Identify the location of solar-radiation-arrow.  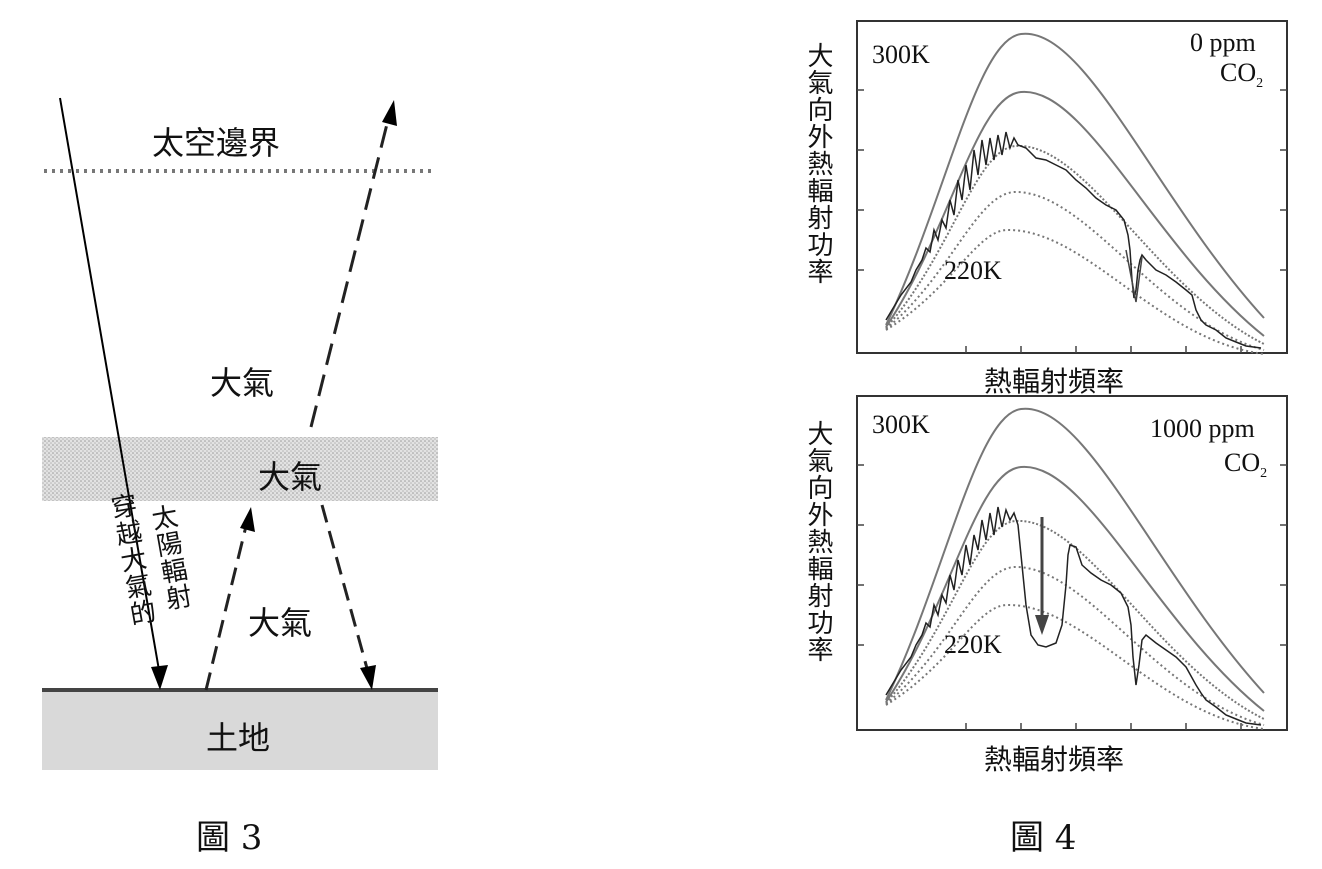
(110, 387).